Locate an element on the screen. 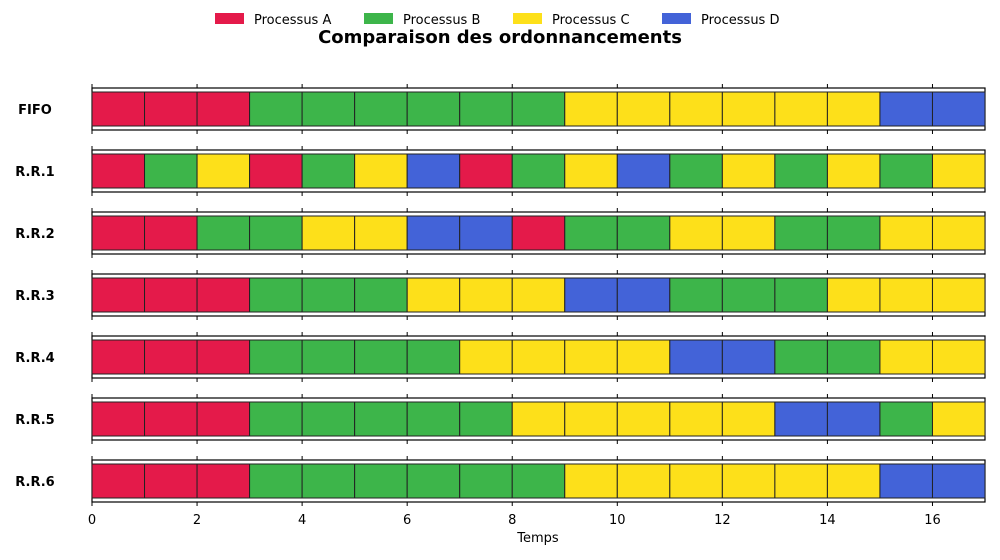  row-label: R.R.1 is located at coordinates (34, 172).